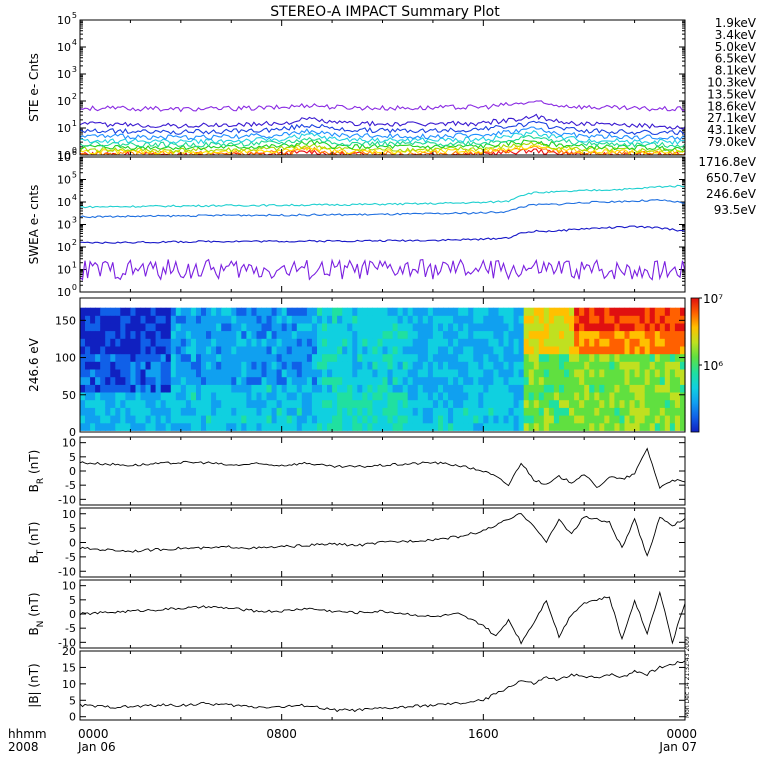 The image size is (780, 780). I want to click on time-tick-label: 0800, so click(281, 734).